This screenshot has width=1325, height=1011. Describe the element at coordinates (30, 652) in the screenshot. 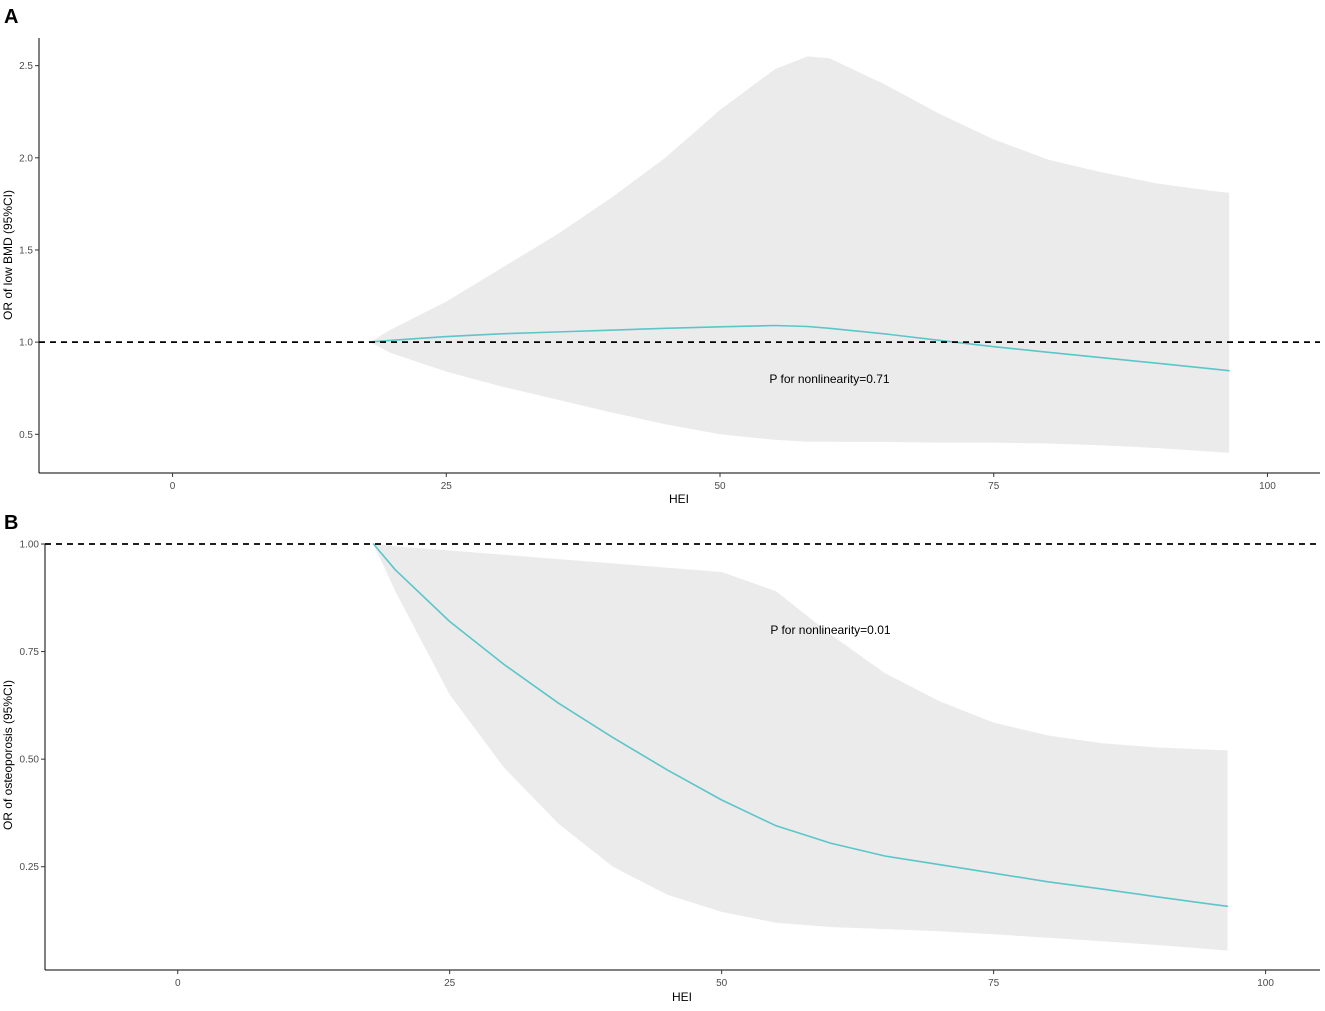

I see `y-tick-label: 0.75` at that location.